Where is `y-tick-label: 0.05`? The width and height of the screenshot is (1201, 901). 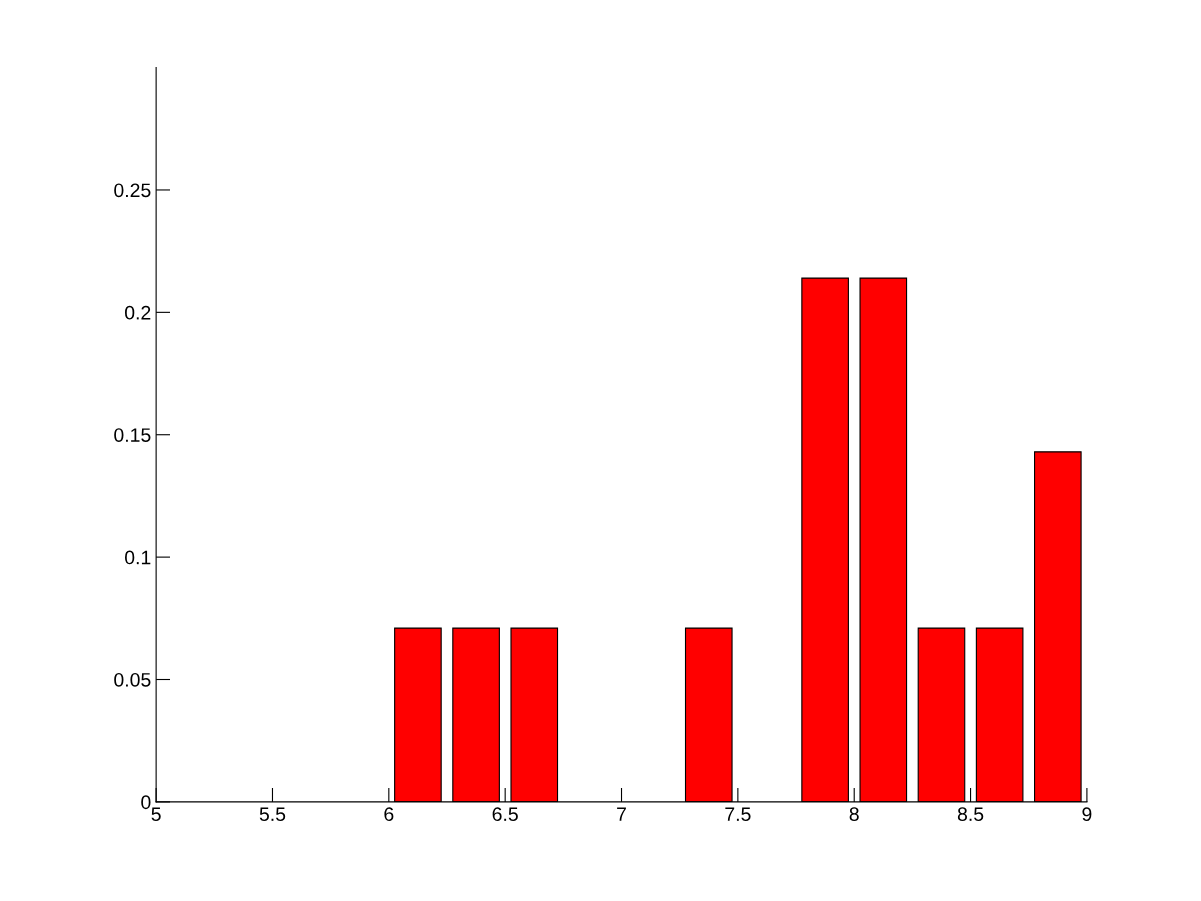
y-tick-label: 0.05 is located at coordinates (132, 679).